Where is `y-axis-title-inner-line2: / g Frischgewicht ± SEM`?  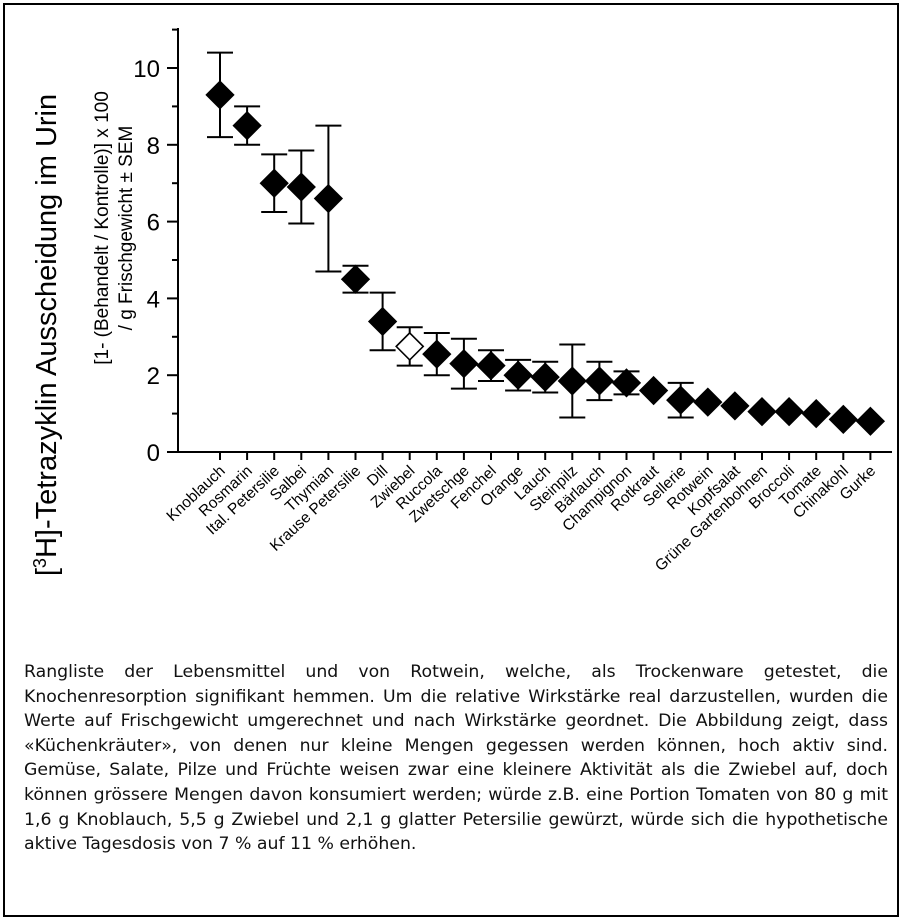 y-axis-title-inner-line2: / g Frischgewicht ± SEM is located at coordinates (126, 228).